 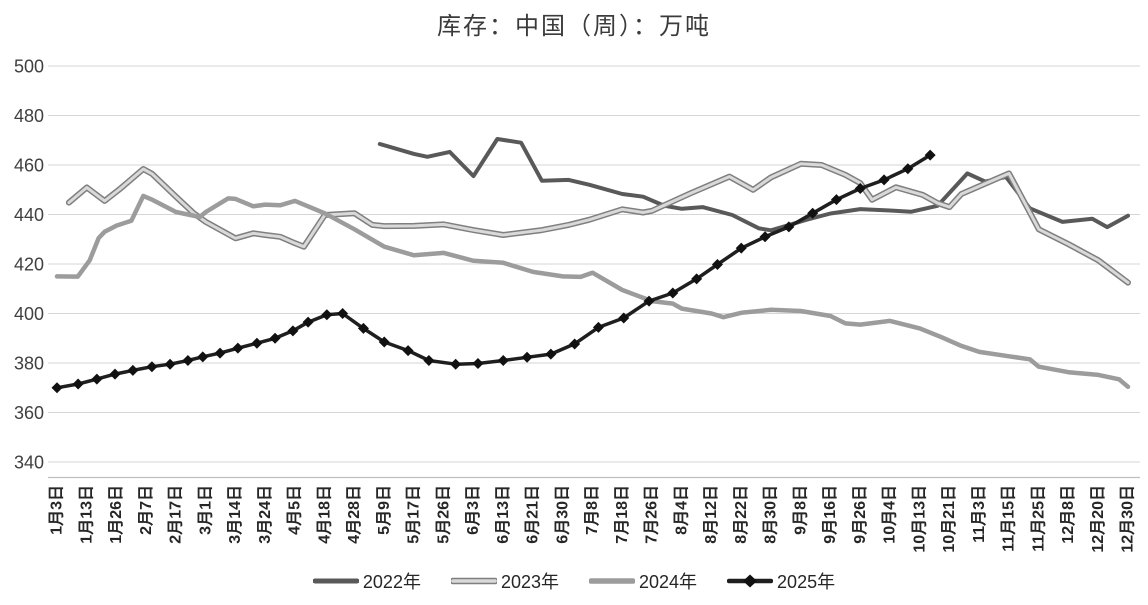 I want to click on x-axis-label: 9月8日, so click(x=800, y=510).